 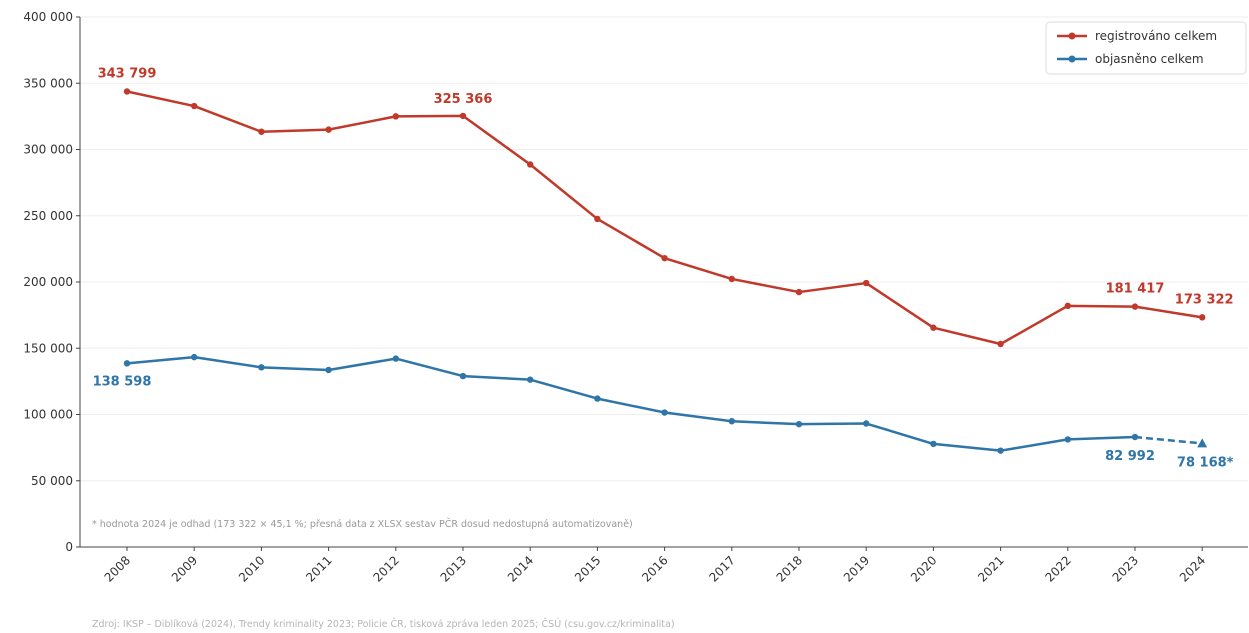 I want to click on legend-label-solved: objasněno celkem, so click(x=1149, y=59).